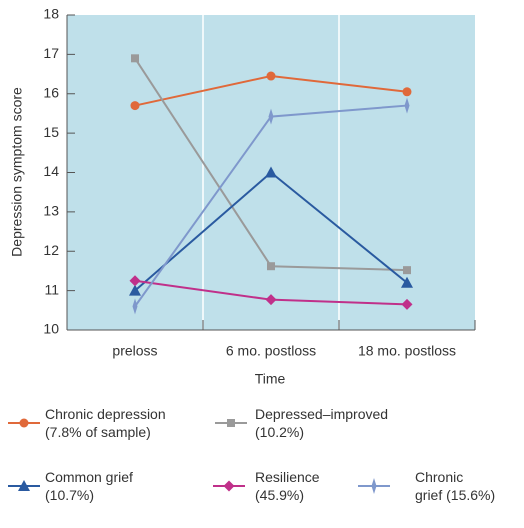  What do you see at coordinates (287, 486) in the screenshot?
I see `legend-label: Resilience (45.9%)` at bounding box center [287, 486].